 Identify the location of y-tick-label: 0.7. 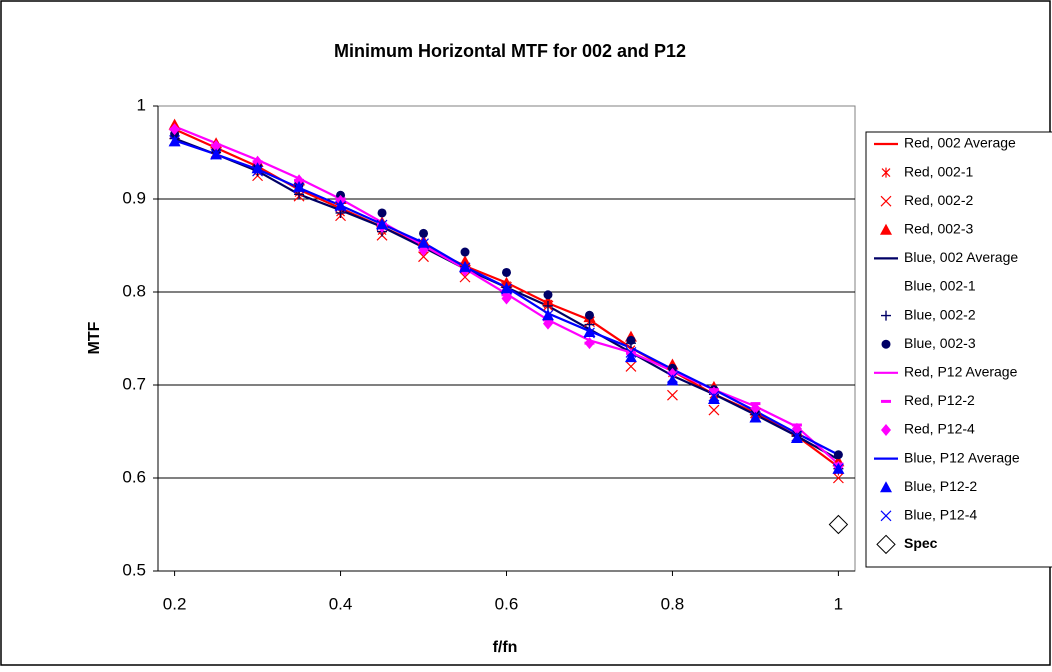
(134, 383).